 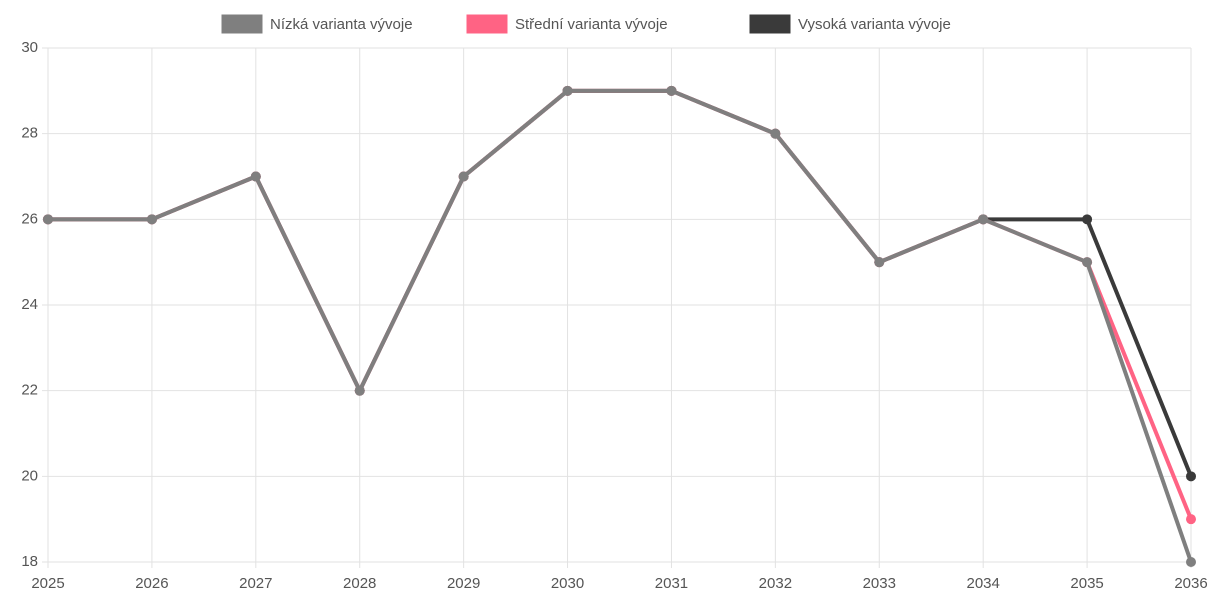 I want to click on x-tick-label: 2036, so click(x=1190, y=583).